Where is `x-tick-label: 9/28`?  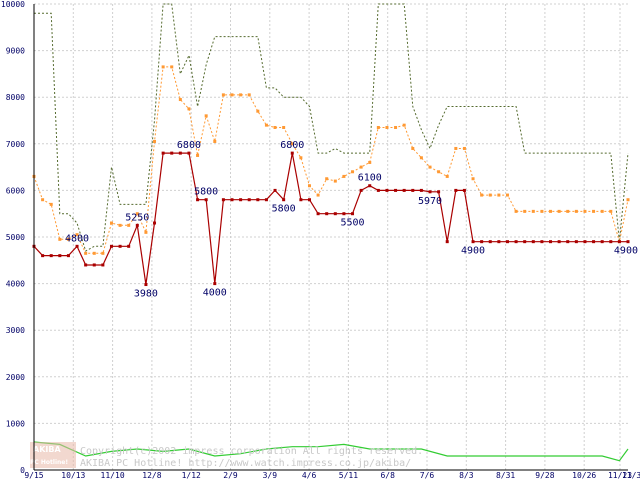
x-tick-label: 9/28 is located at coordinates (544, 475).